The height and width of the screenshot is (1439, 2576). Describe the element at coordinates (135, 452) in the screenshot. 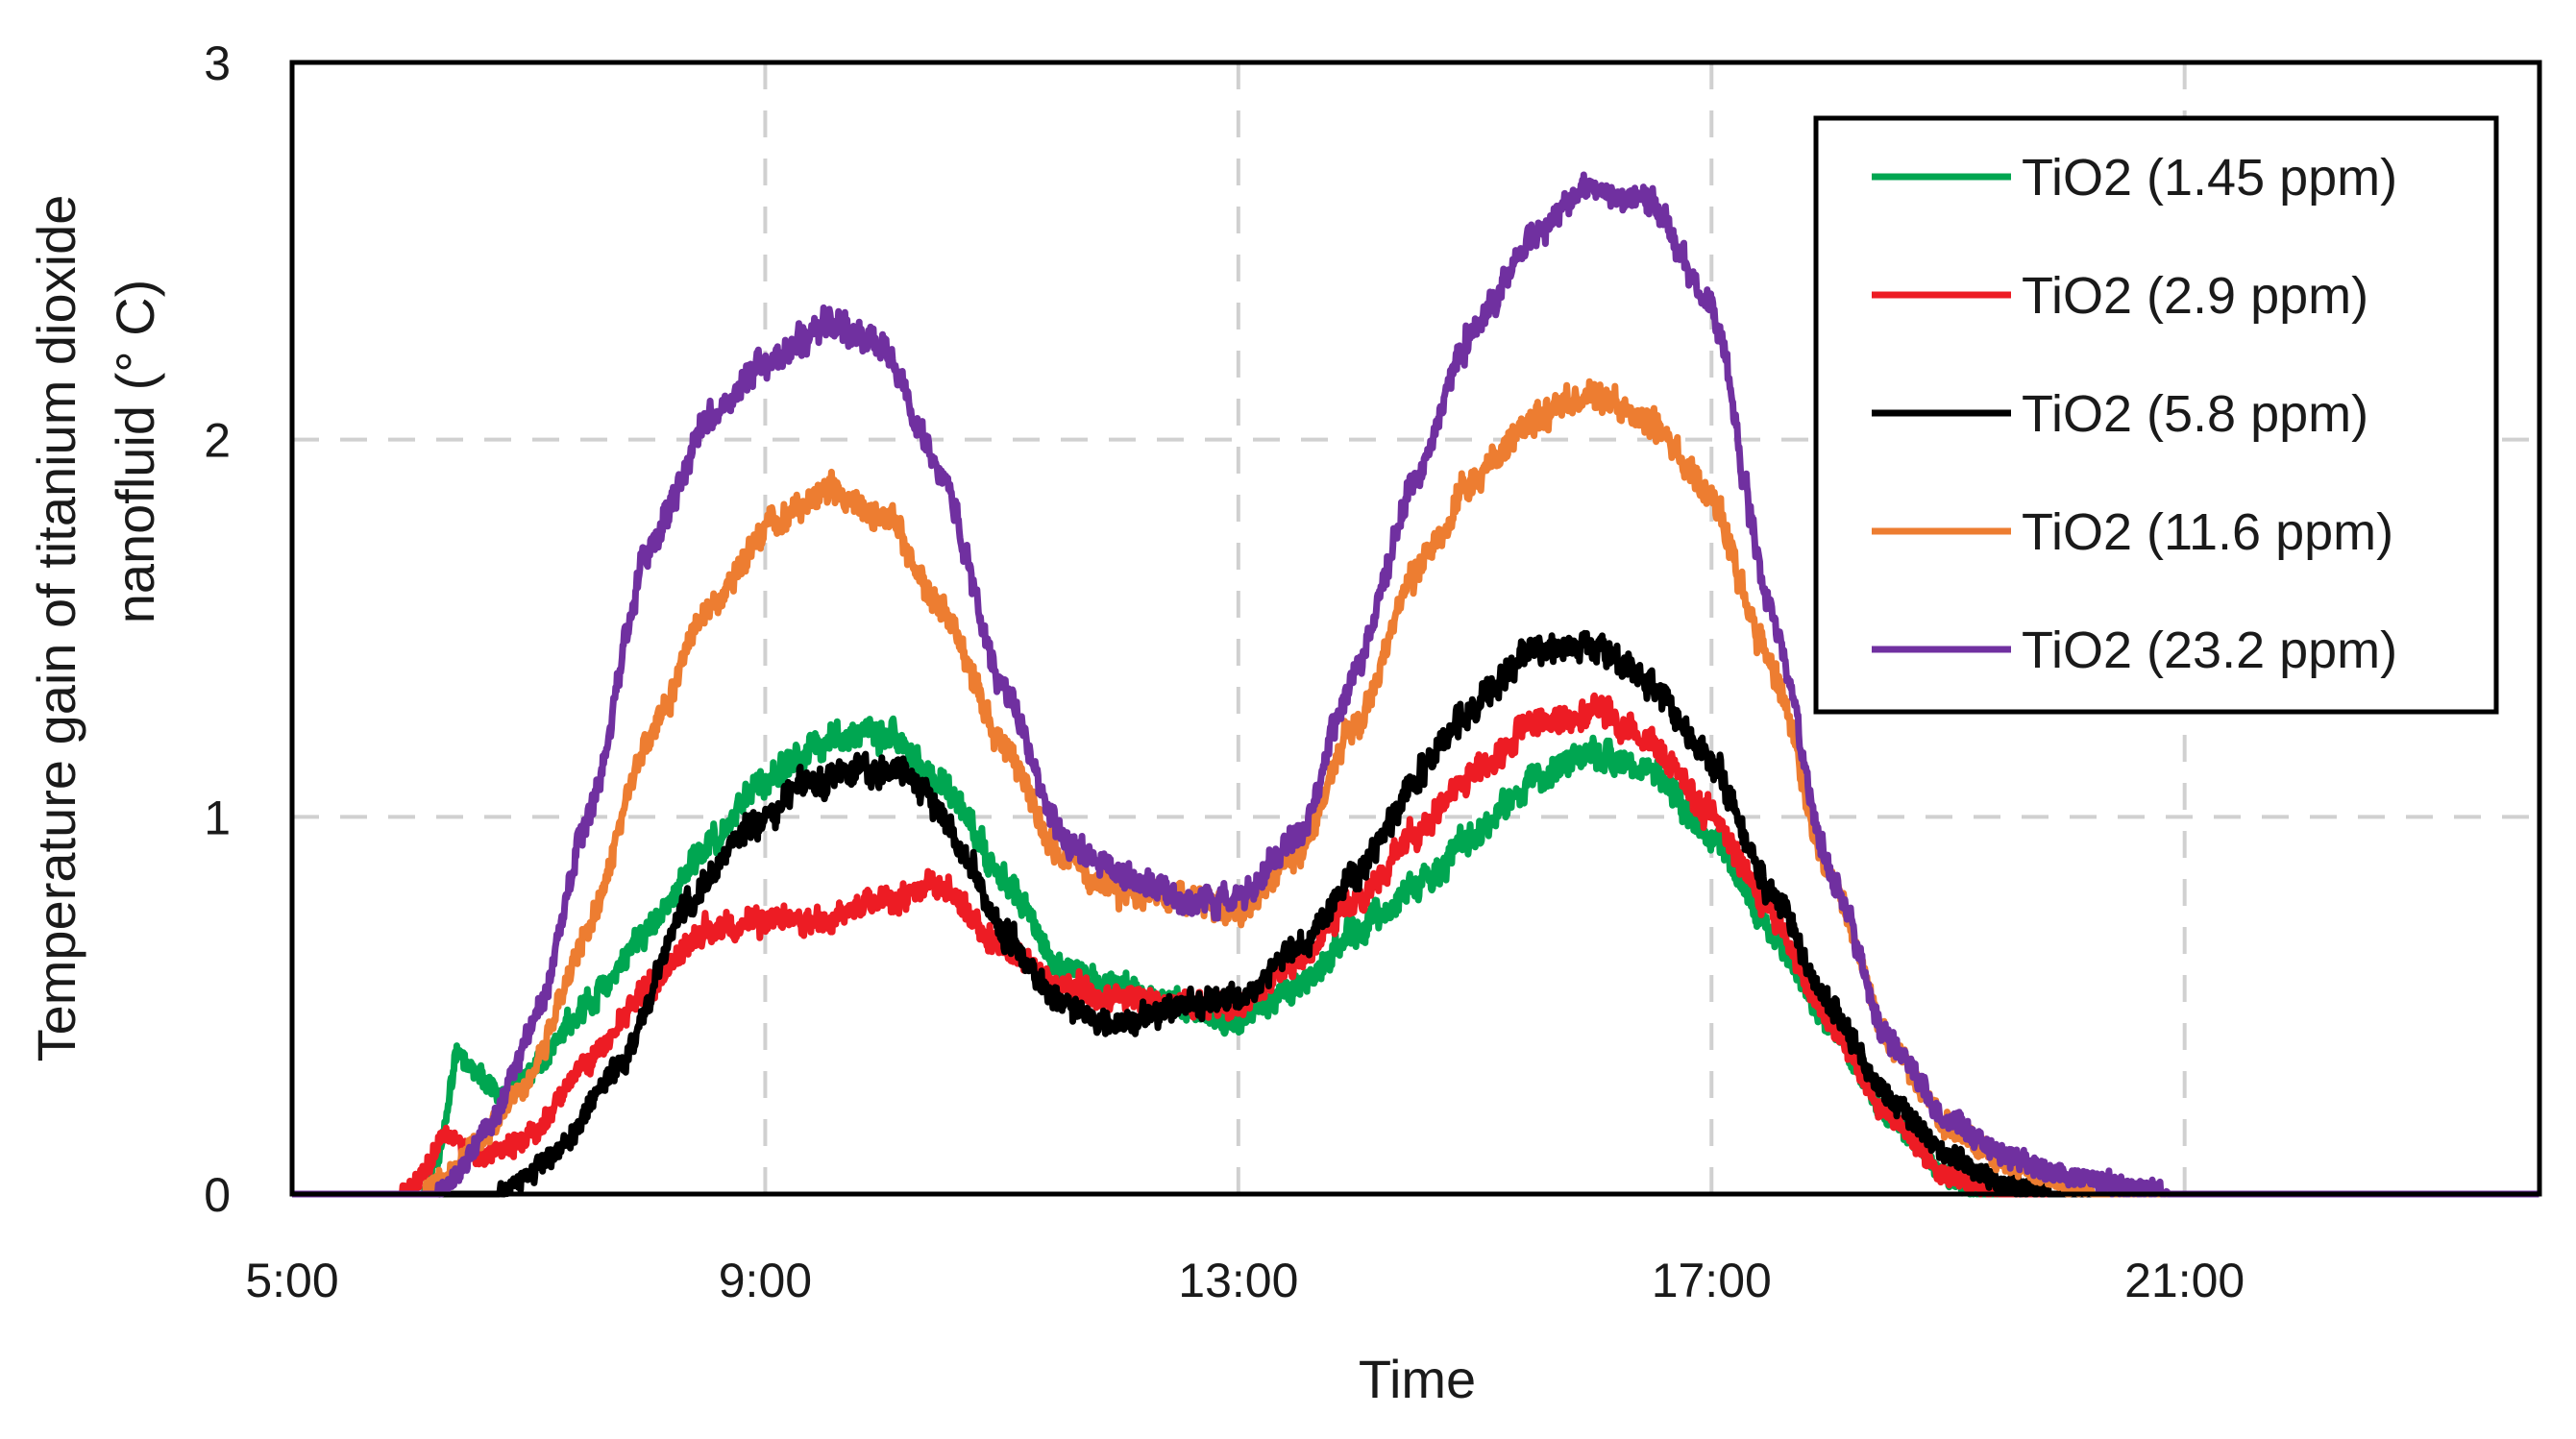

I see `y-axis-title-line-2: nanofluid (° C)` at that location.